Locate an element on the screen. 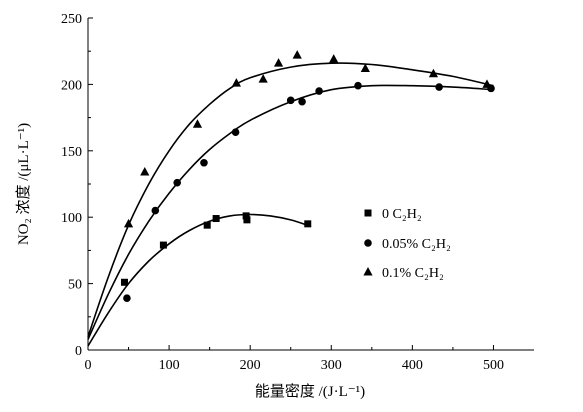  x-tick-label: 200 is located at coordinates (250, 365).